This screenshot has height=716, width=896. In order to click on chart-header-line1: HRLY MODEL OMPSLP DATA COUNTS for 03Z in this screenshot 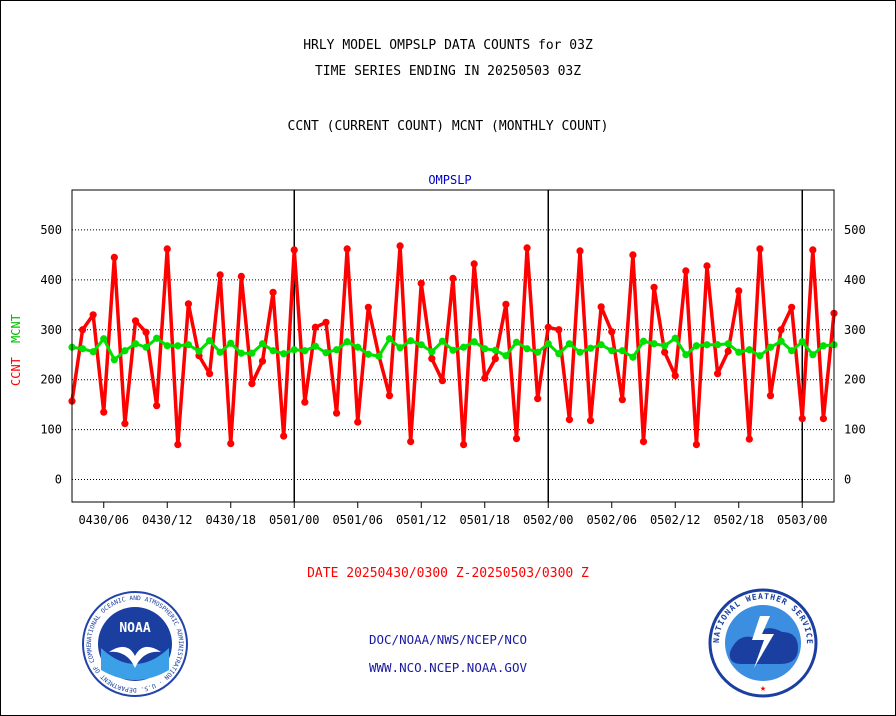, I will do `click(448, 45)`.